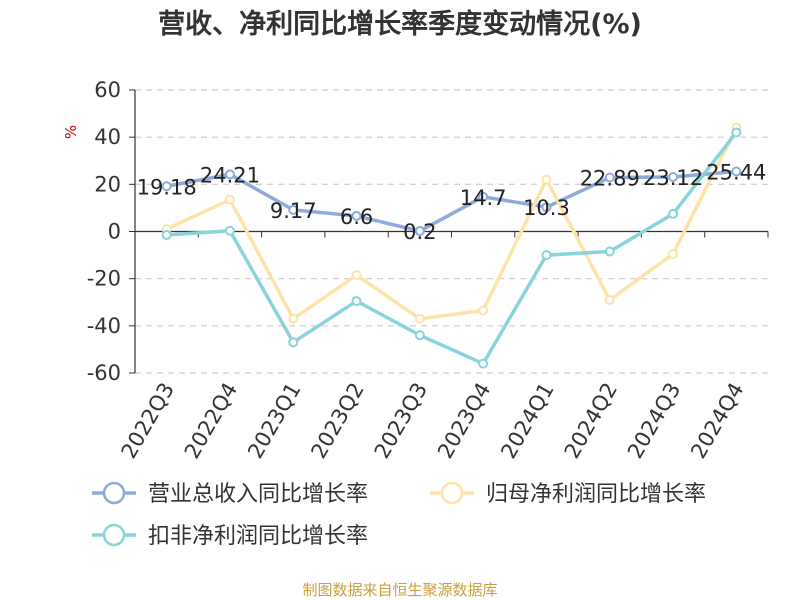 The height and width of the screenshot is (600, 800). Describe the element at coordinates (107, 184) in the screenshot. I see `y-tick-label: 20` at that location.